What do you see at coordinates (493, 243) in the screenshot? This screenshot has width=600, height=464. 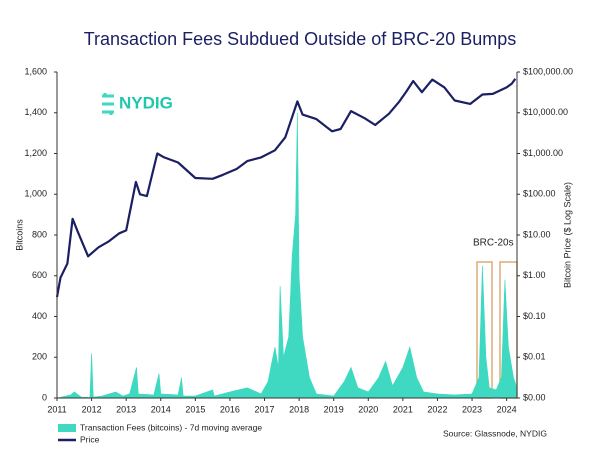 I see `annotation: BRC-20s` at bounding box center [493, 243].